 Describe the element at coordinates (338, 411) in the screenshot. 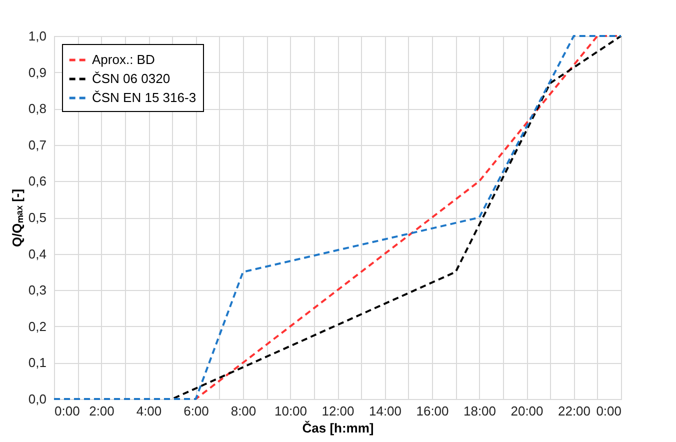

I see `x-tick-label: 12:00` at that location.